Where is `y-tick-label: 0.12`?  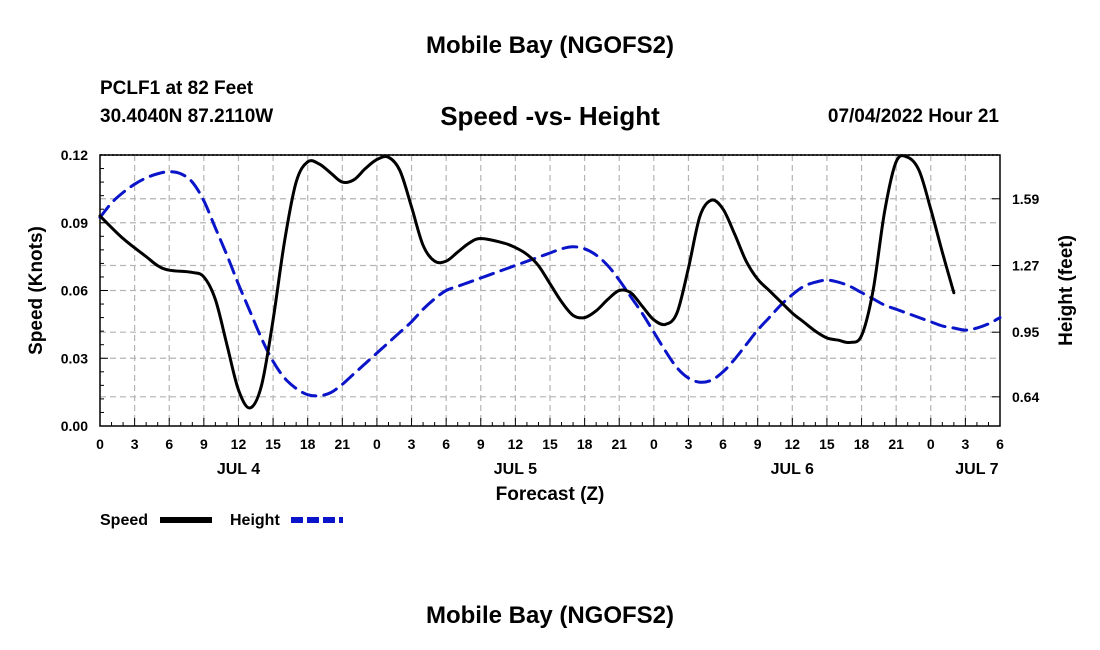
y-tick-label: 0.12 is located at coordinates (74, 155).